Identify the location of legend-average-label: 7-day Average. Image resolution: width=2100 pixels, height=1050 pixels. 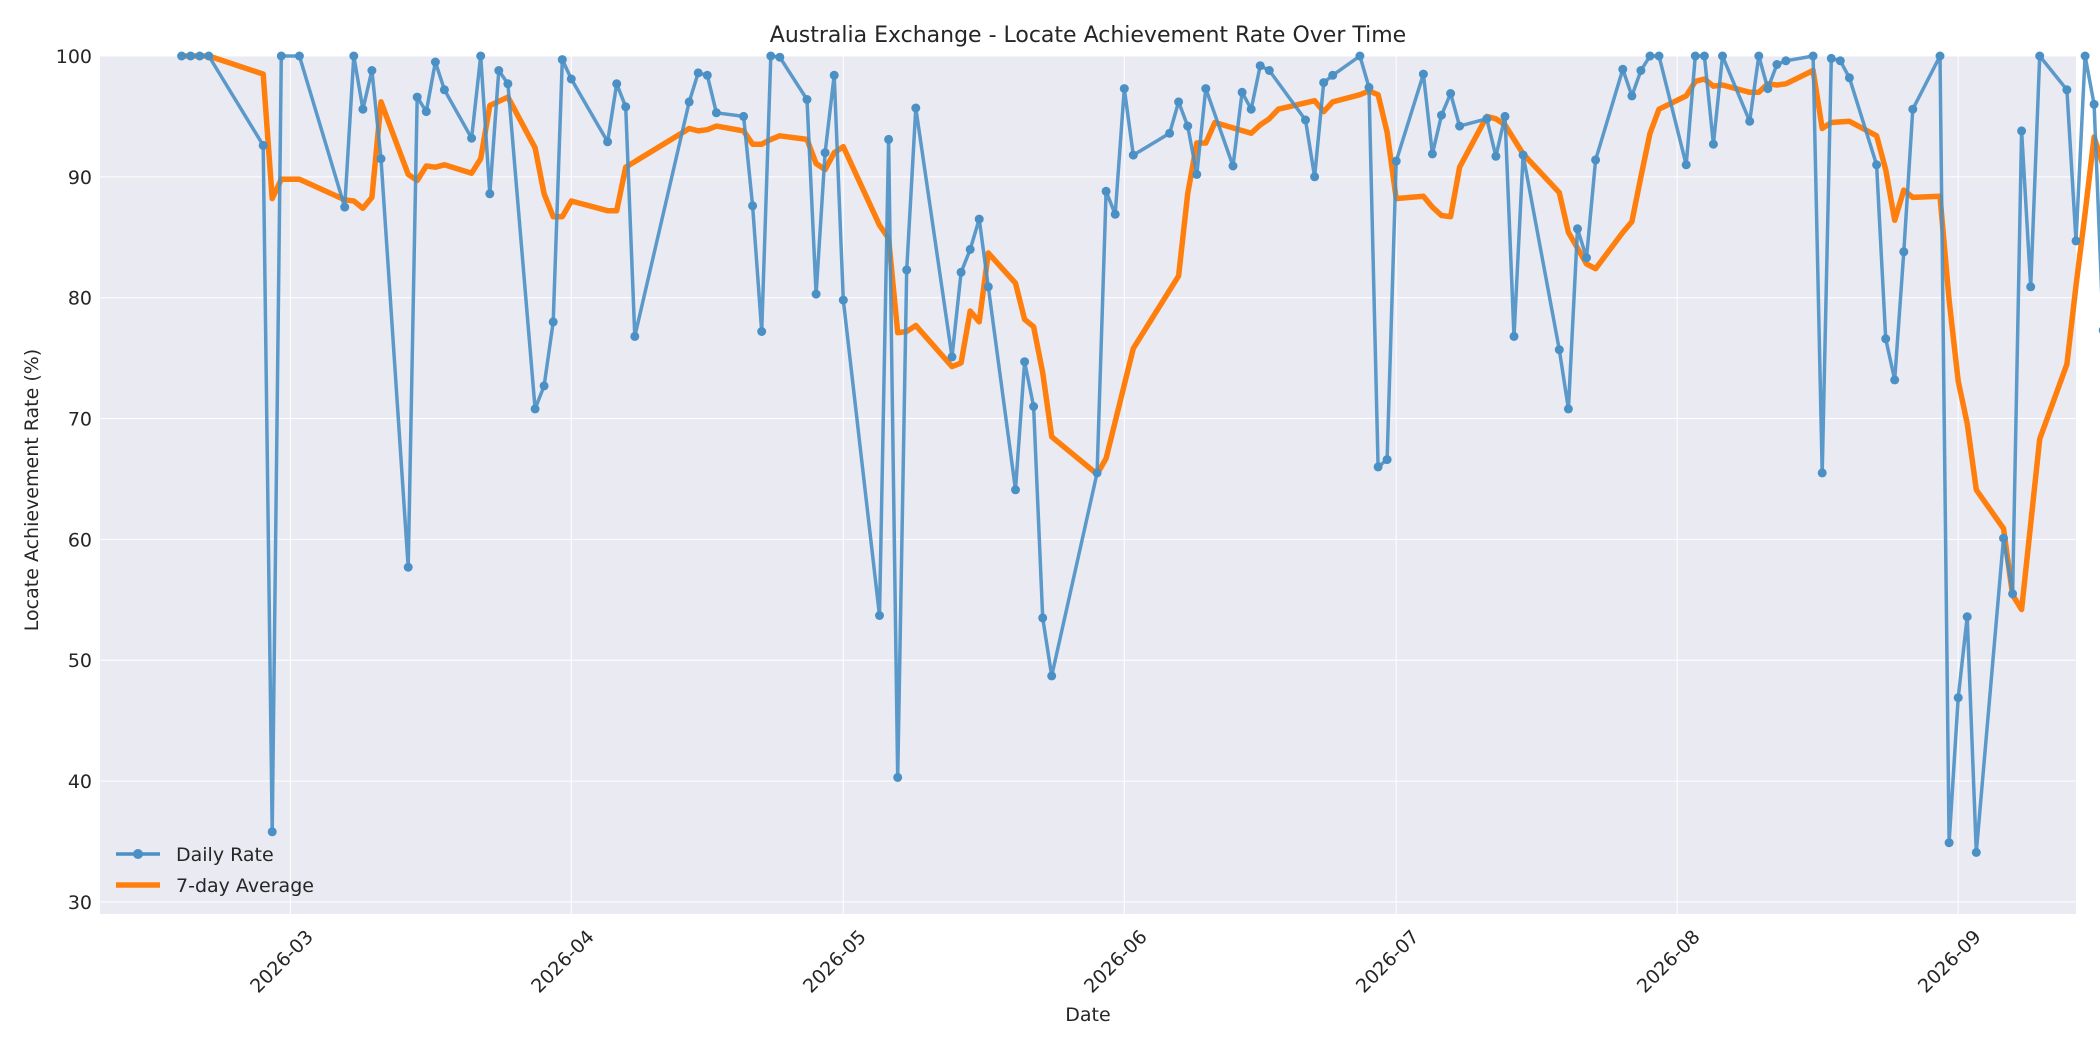
(245, 886).